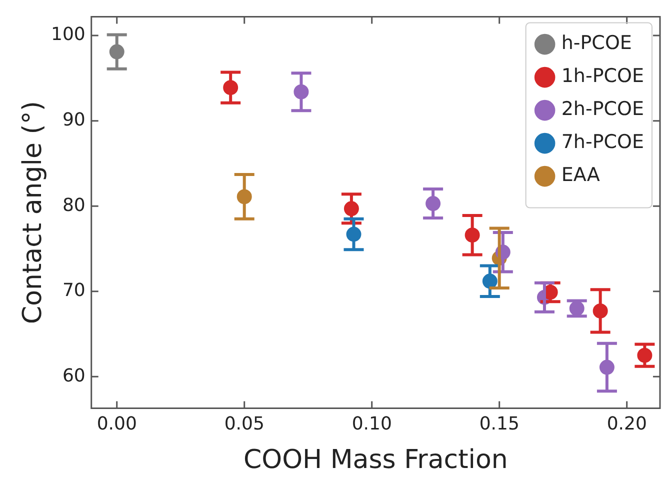 The height and width of the screenshot is (485, 668). What do you see at coordinates (596, 43) in the screenshot?
I see `legend-label: h-PCOE` at bounding box center [596, 43].